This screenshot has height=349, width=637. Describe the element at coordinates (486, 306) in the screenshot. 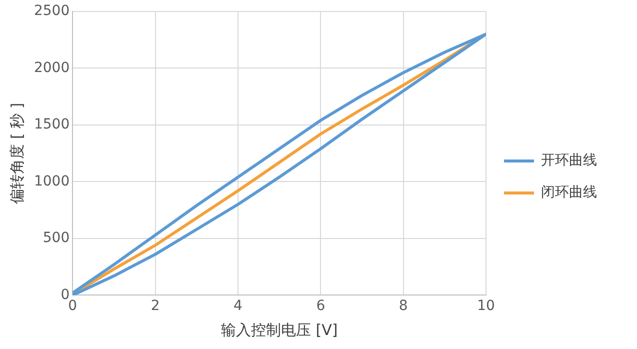

I see `x-tick-label: 10` at that location.